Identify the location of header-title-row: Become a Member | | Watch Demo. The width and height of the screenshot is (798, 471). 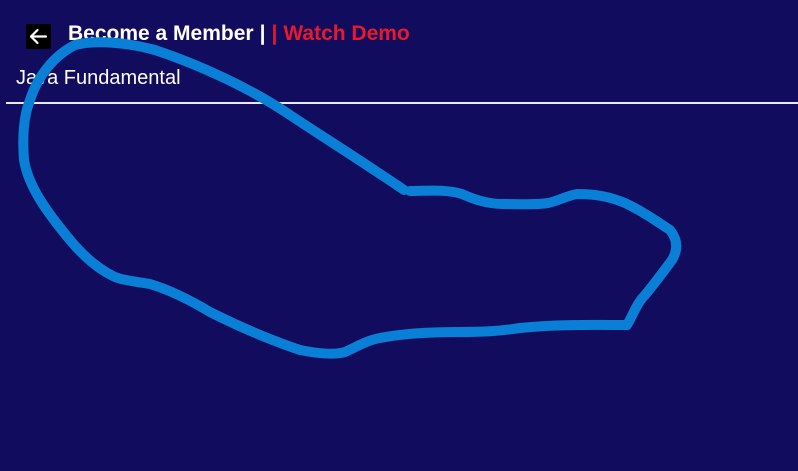
(239, 34).